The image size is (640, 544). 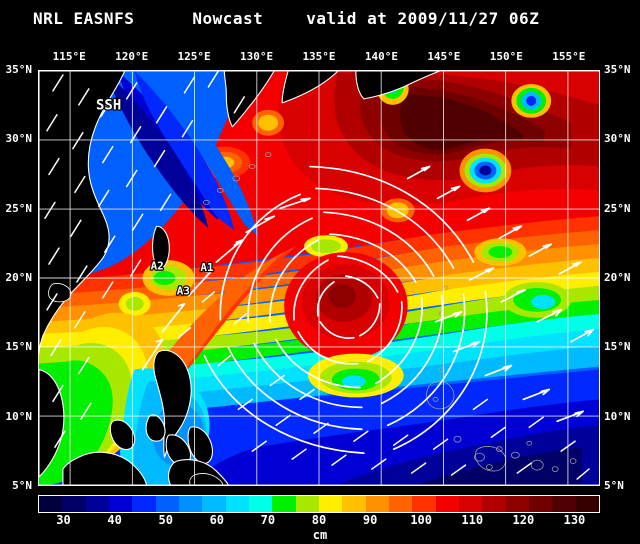 I want to click on lat-tick-label-left: 30°N, so click(x=19, y=139).